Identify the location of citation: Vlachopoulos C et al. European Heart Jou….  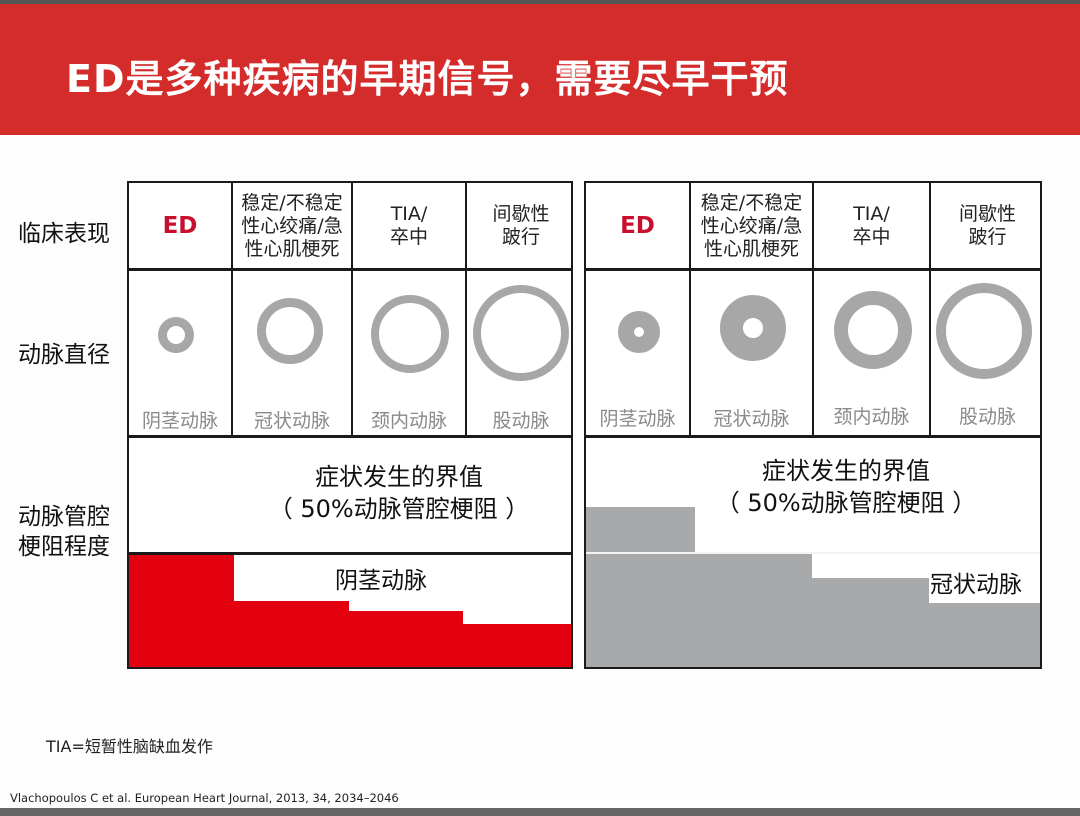
(204, 798).